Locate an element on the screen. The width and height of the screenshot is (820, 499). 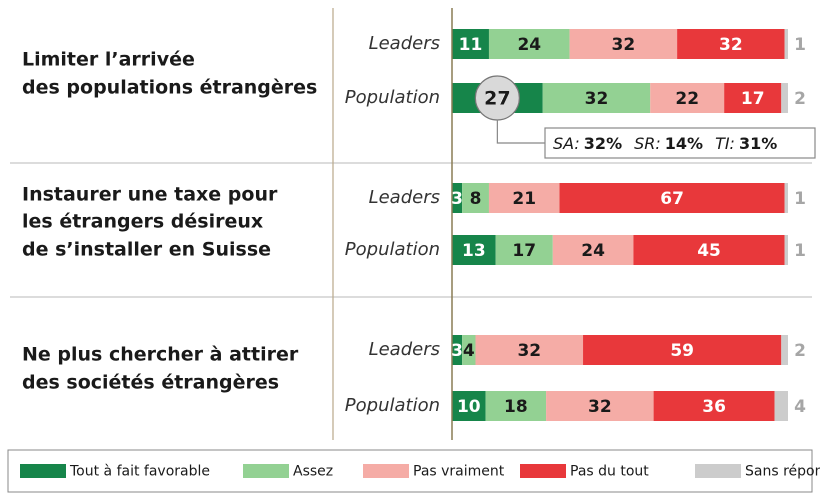
annotation-label: SA: is located at coordinates (566, 143).